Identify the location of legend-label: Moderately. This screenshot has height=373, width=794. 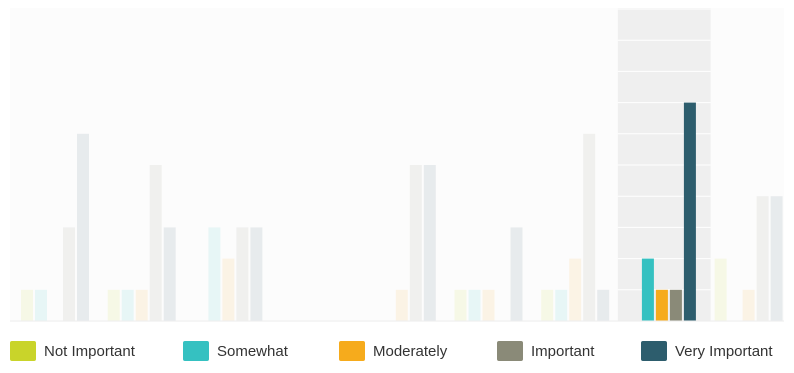
(410, 351).